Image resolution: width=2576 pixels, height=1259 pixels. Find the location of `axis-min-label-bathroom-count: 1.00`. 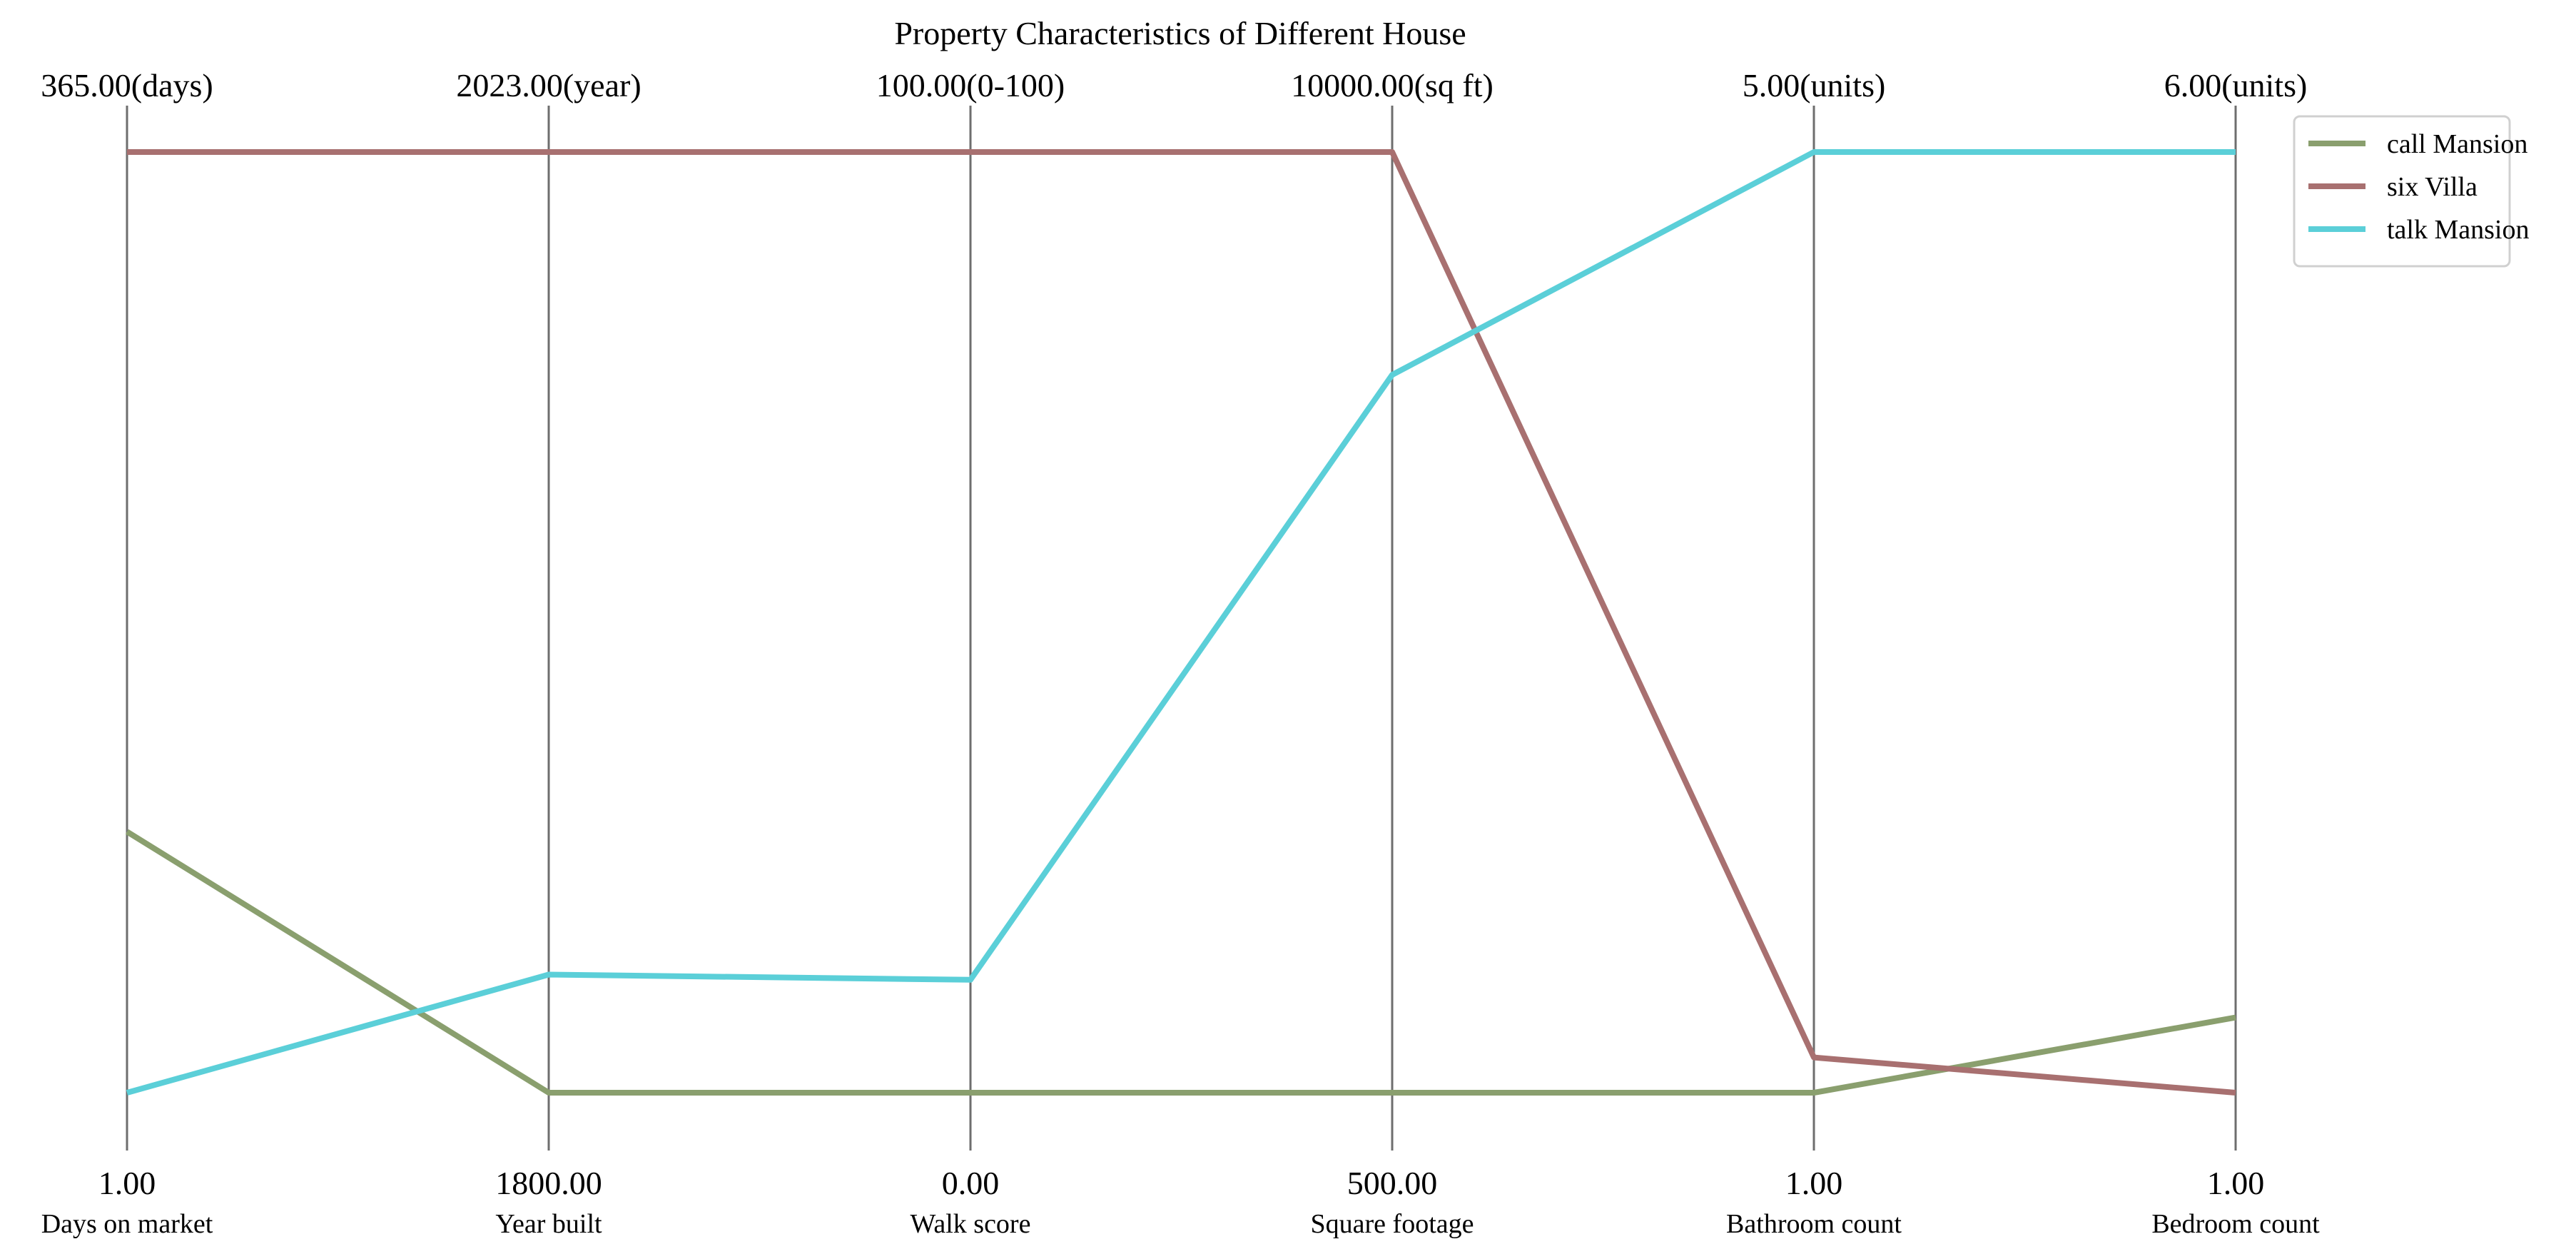

axis-min-label-bathroom-count: 1.00 is located at coordinates (1814, 1183).